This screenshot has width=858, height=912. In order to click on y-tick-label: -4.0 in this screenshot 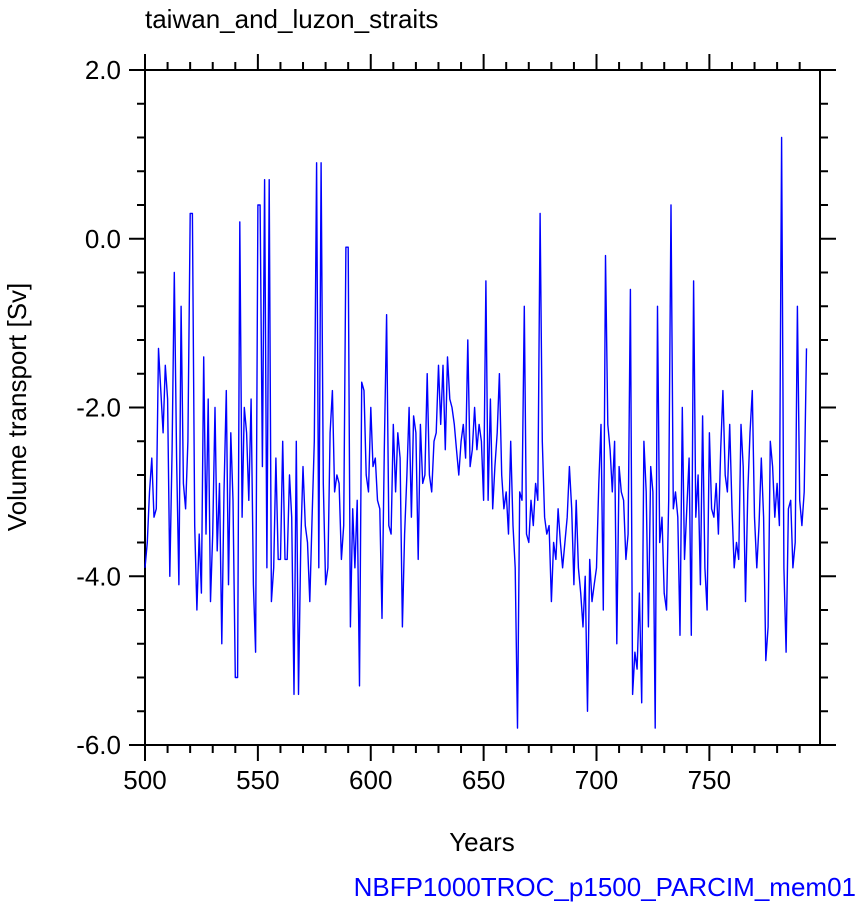, I will do `click(98, 576)`.